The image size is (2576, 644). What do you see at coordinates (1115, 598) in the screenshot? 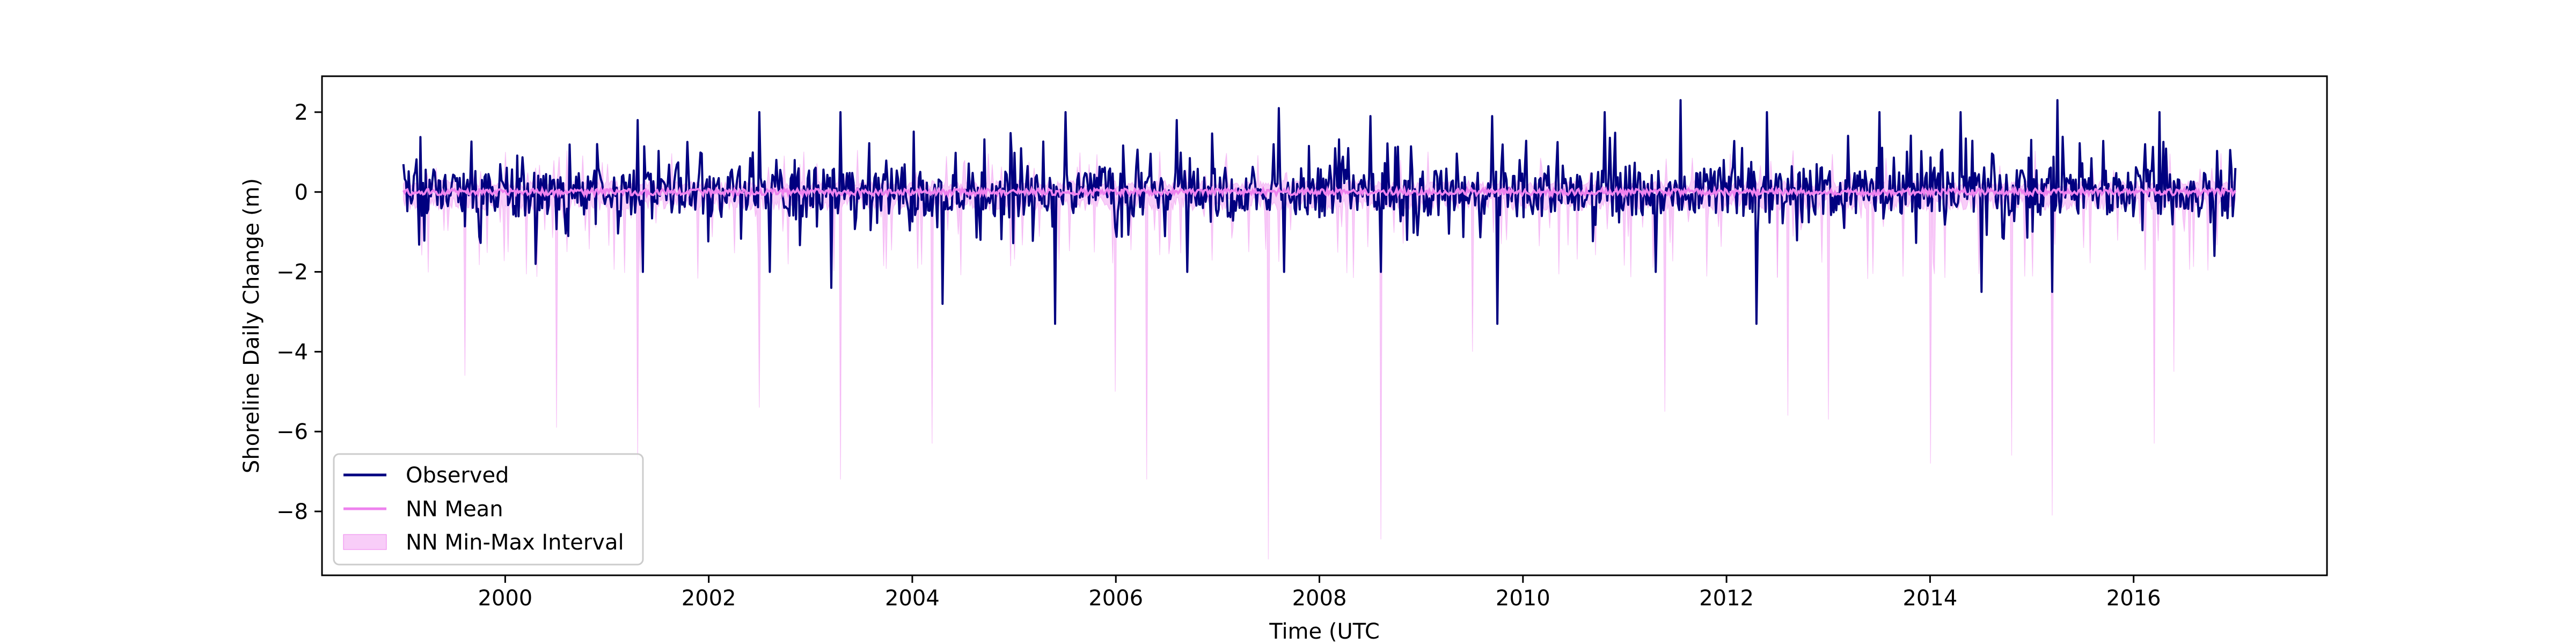
I see `x-tick-label: 2006` at bounding box center [1115, 598].